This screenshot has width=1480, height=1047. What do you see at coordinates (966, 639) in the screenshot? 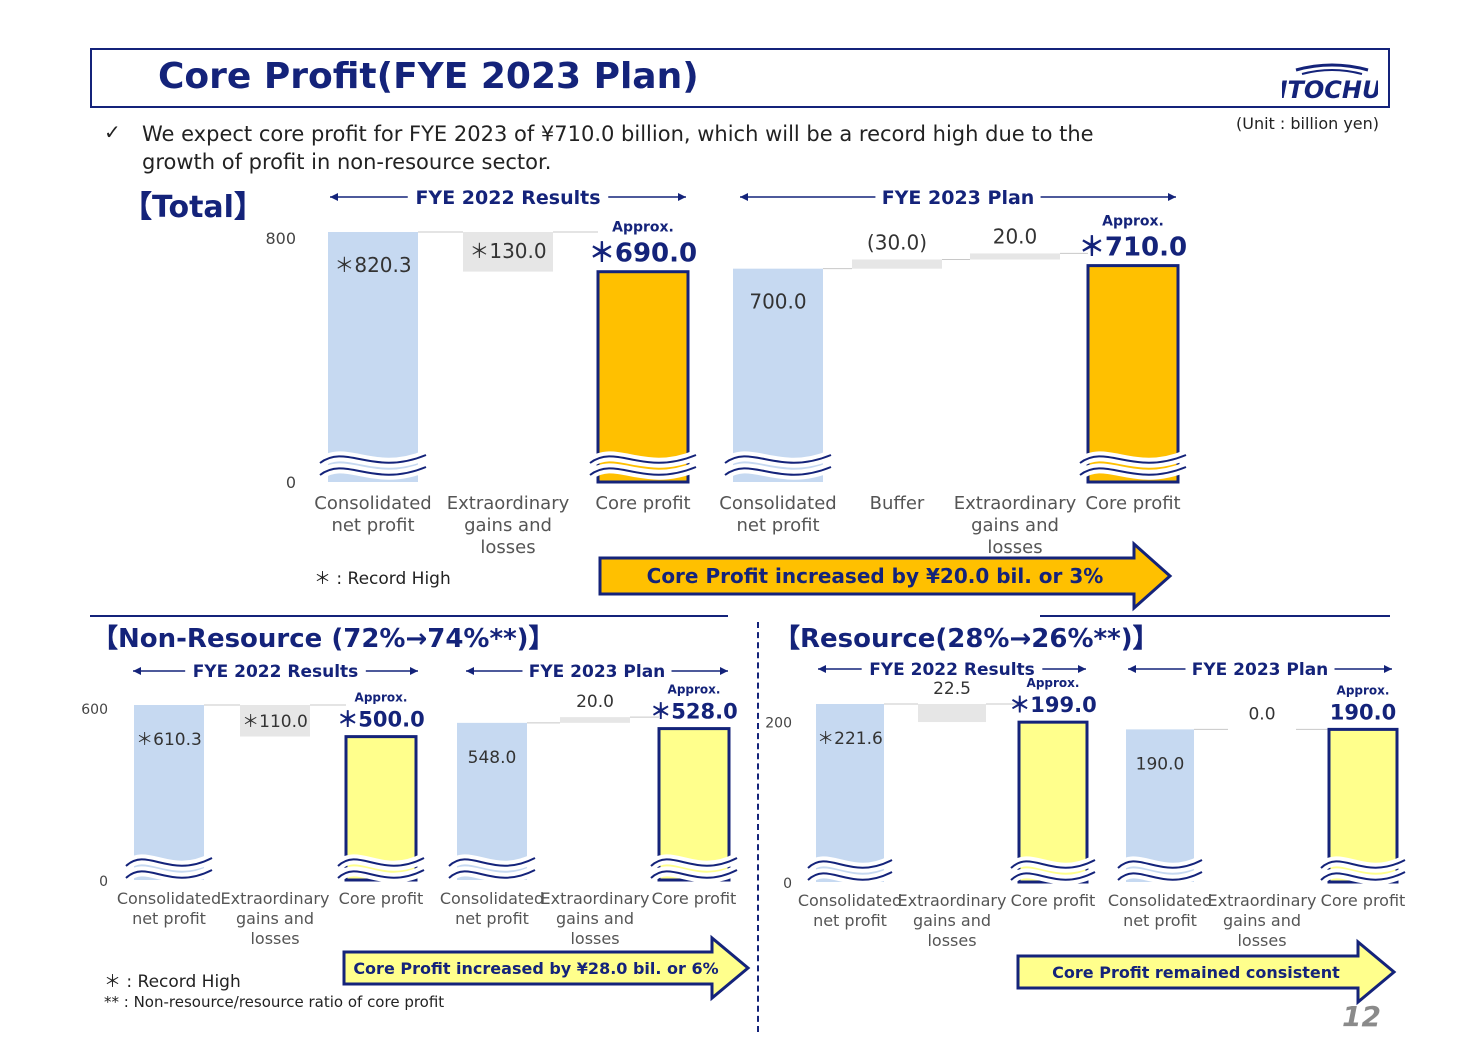
I see `section-resource-heading: 【Resource(28%→26%**)】` at bounding box center [966, 639].